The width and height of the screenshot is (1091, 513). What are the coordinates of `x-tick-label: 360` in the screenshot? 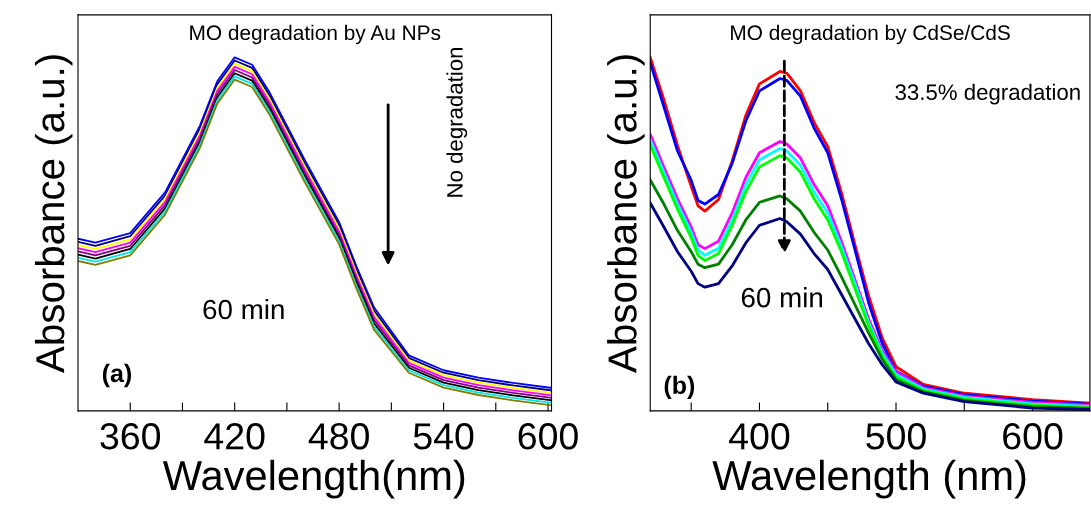 It's located at (130, 436).